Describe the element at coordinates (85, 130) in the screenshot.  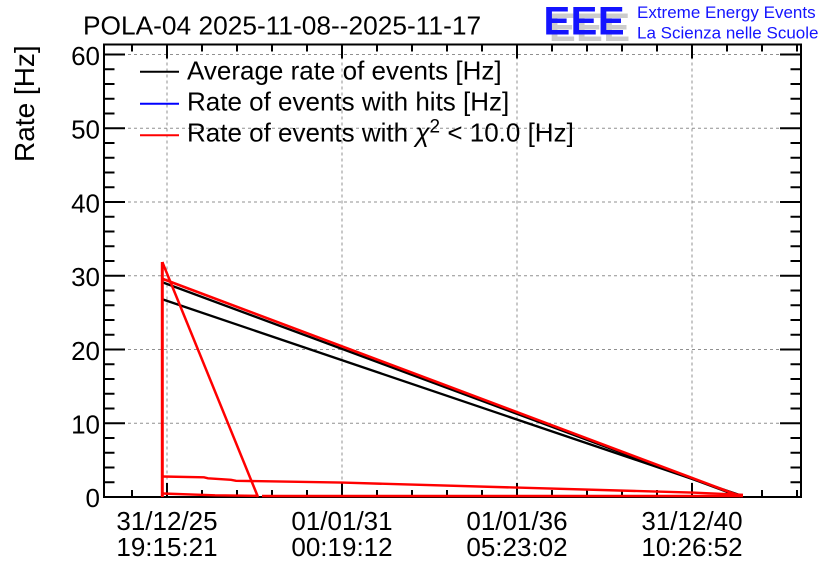
I see `svg-text: 50` at that location.